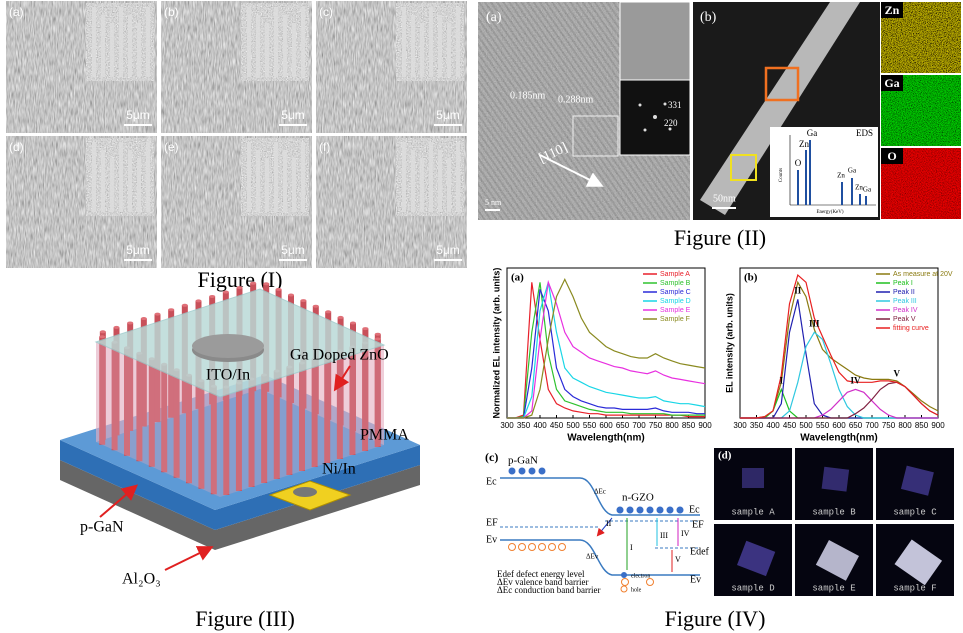 The width and height of the screenshot is (963, 633). Describe the element at coordinates (903, 283) in the screenshot. I see `legend-label: Peak I` at that location.